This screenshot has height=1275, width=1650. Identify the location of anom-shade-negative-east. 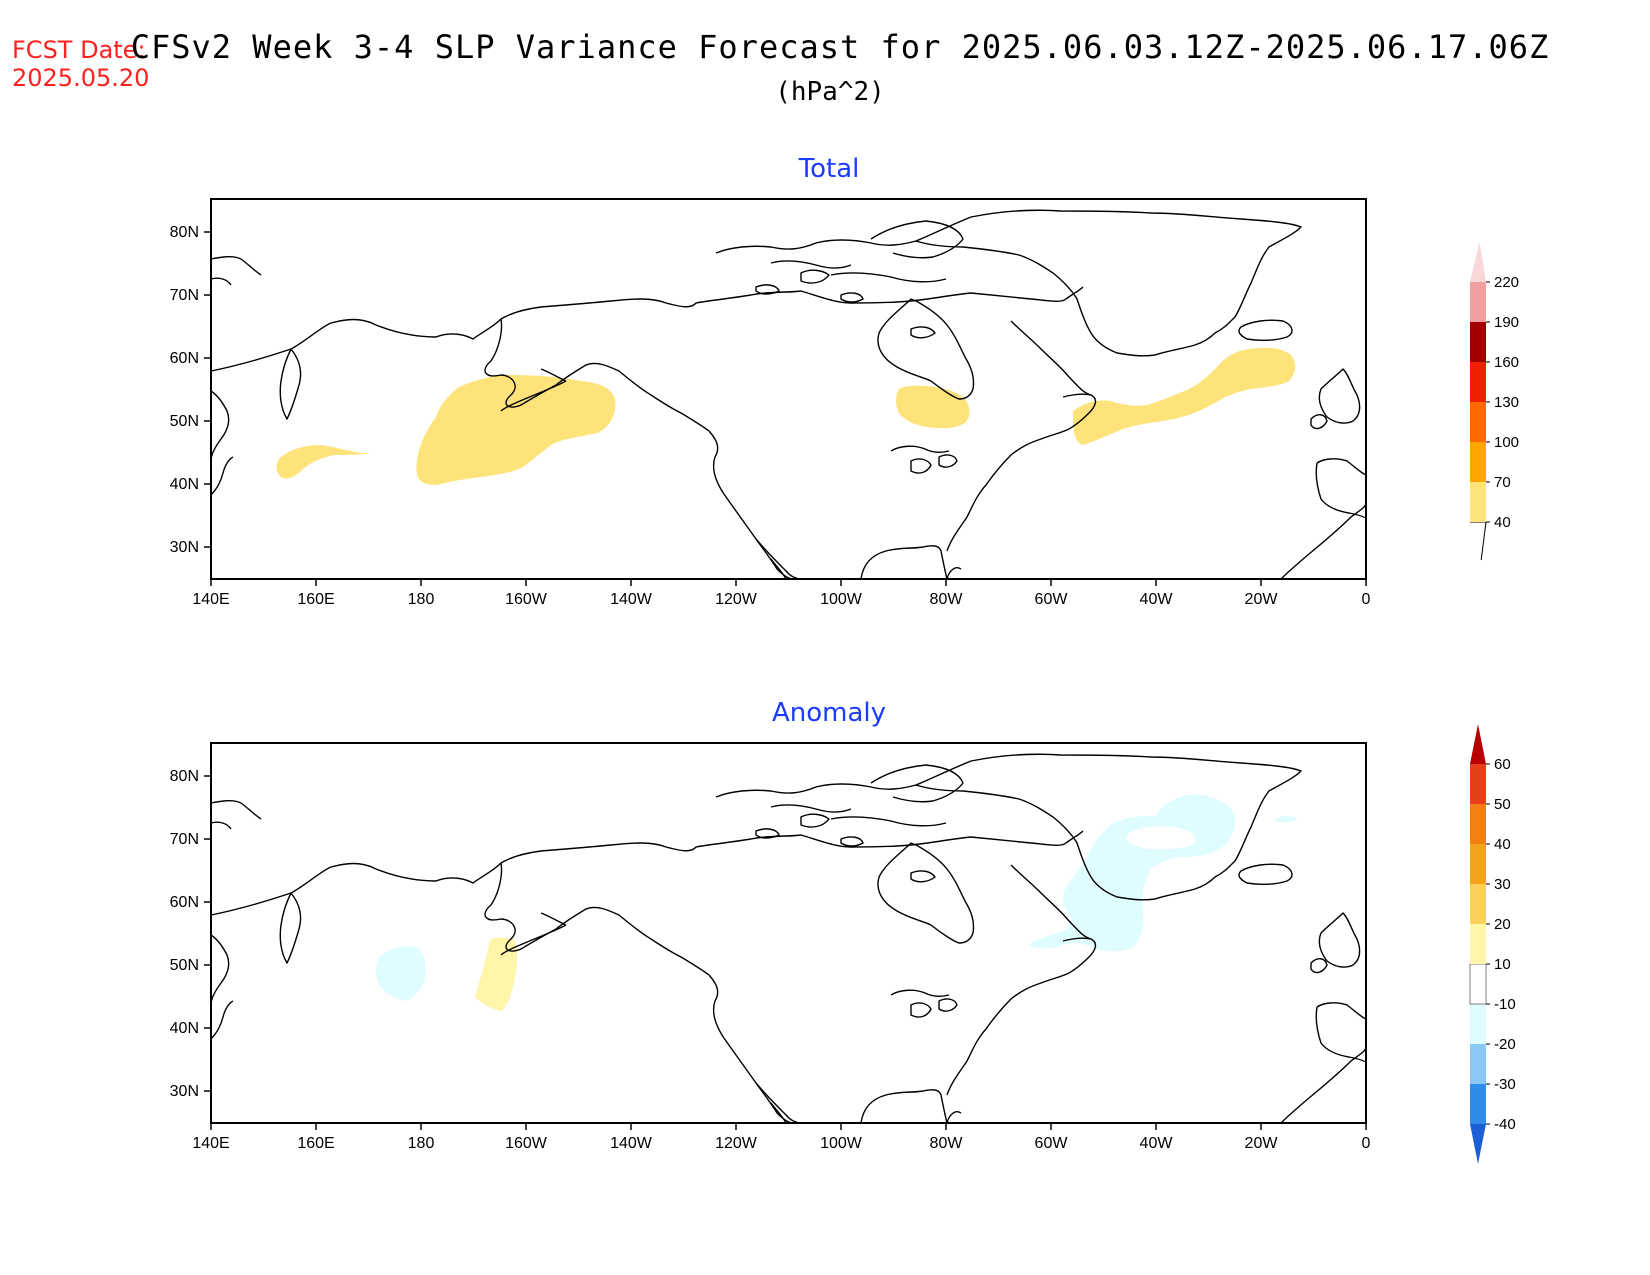
(1286, 819).